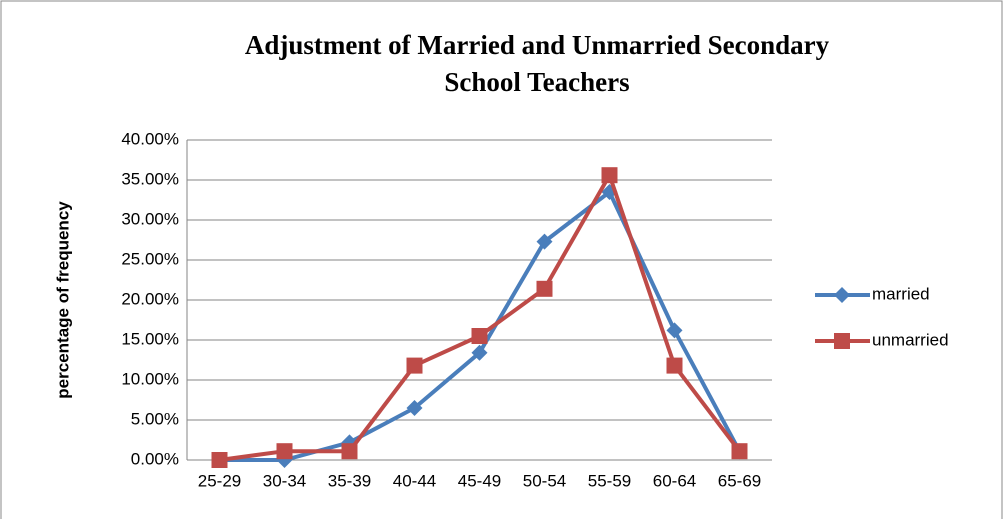  What do you see at coordinates (150, 338) in the screenshot?
I see `y-tick-label: 15.00%` at bounding box center [150, 338].